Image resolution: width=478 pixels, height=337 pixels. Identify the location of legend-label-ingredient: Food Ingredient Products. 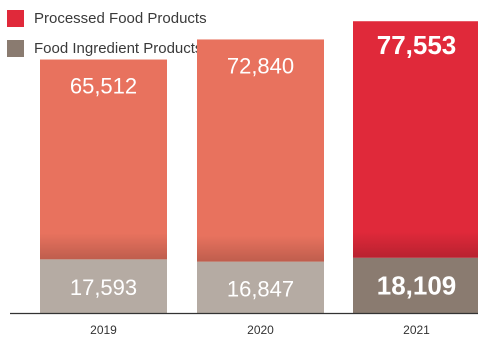
(118, 48).